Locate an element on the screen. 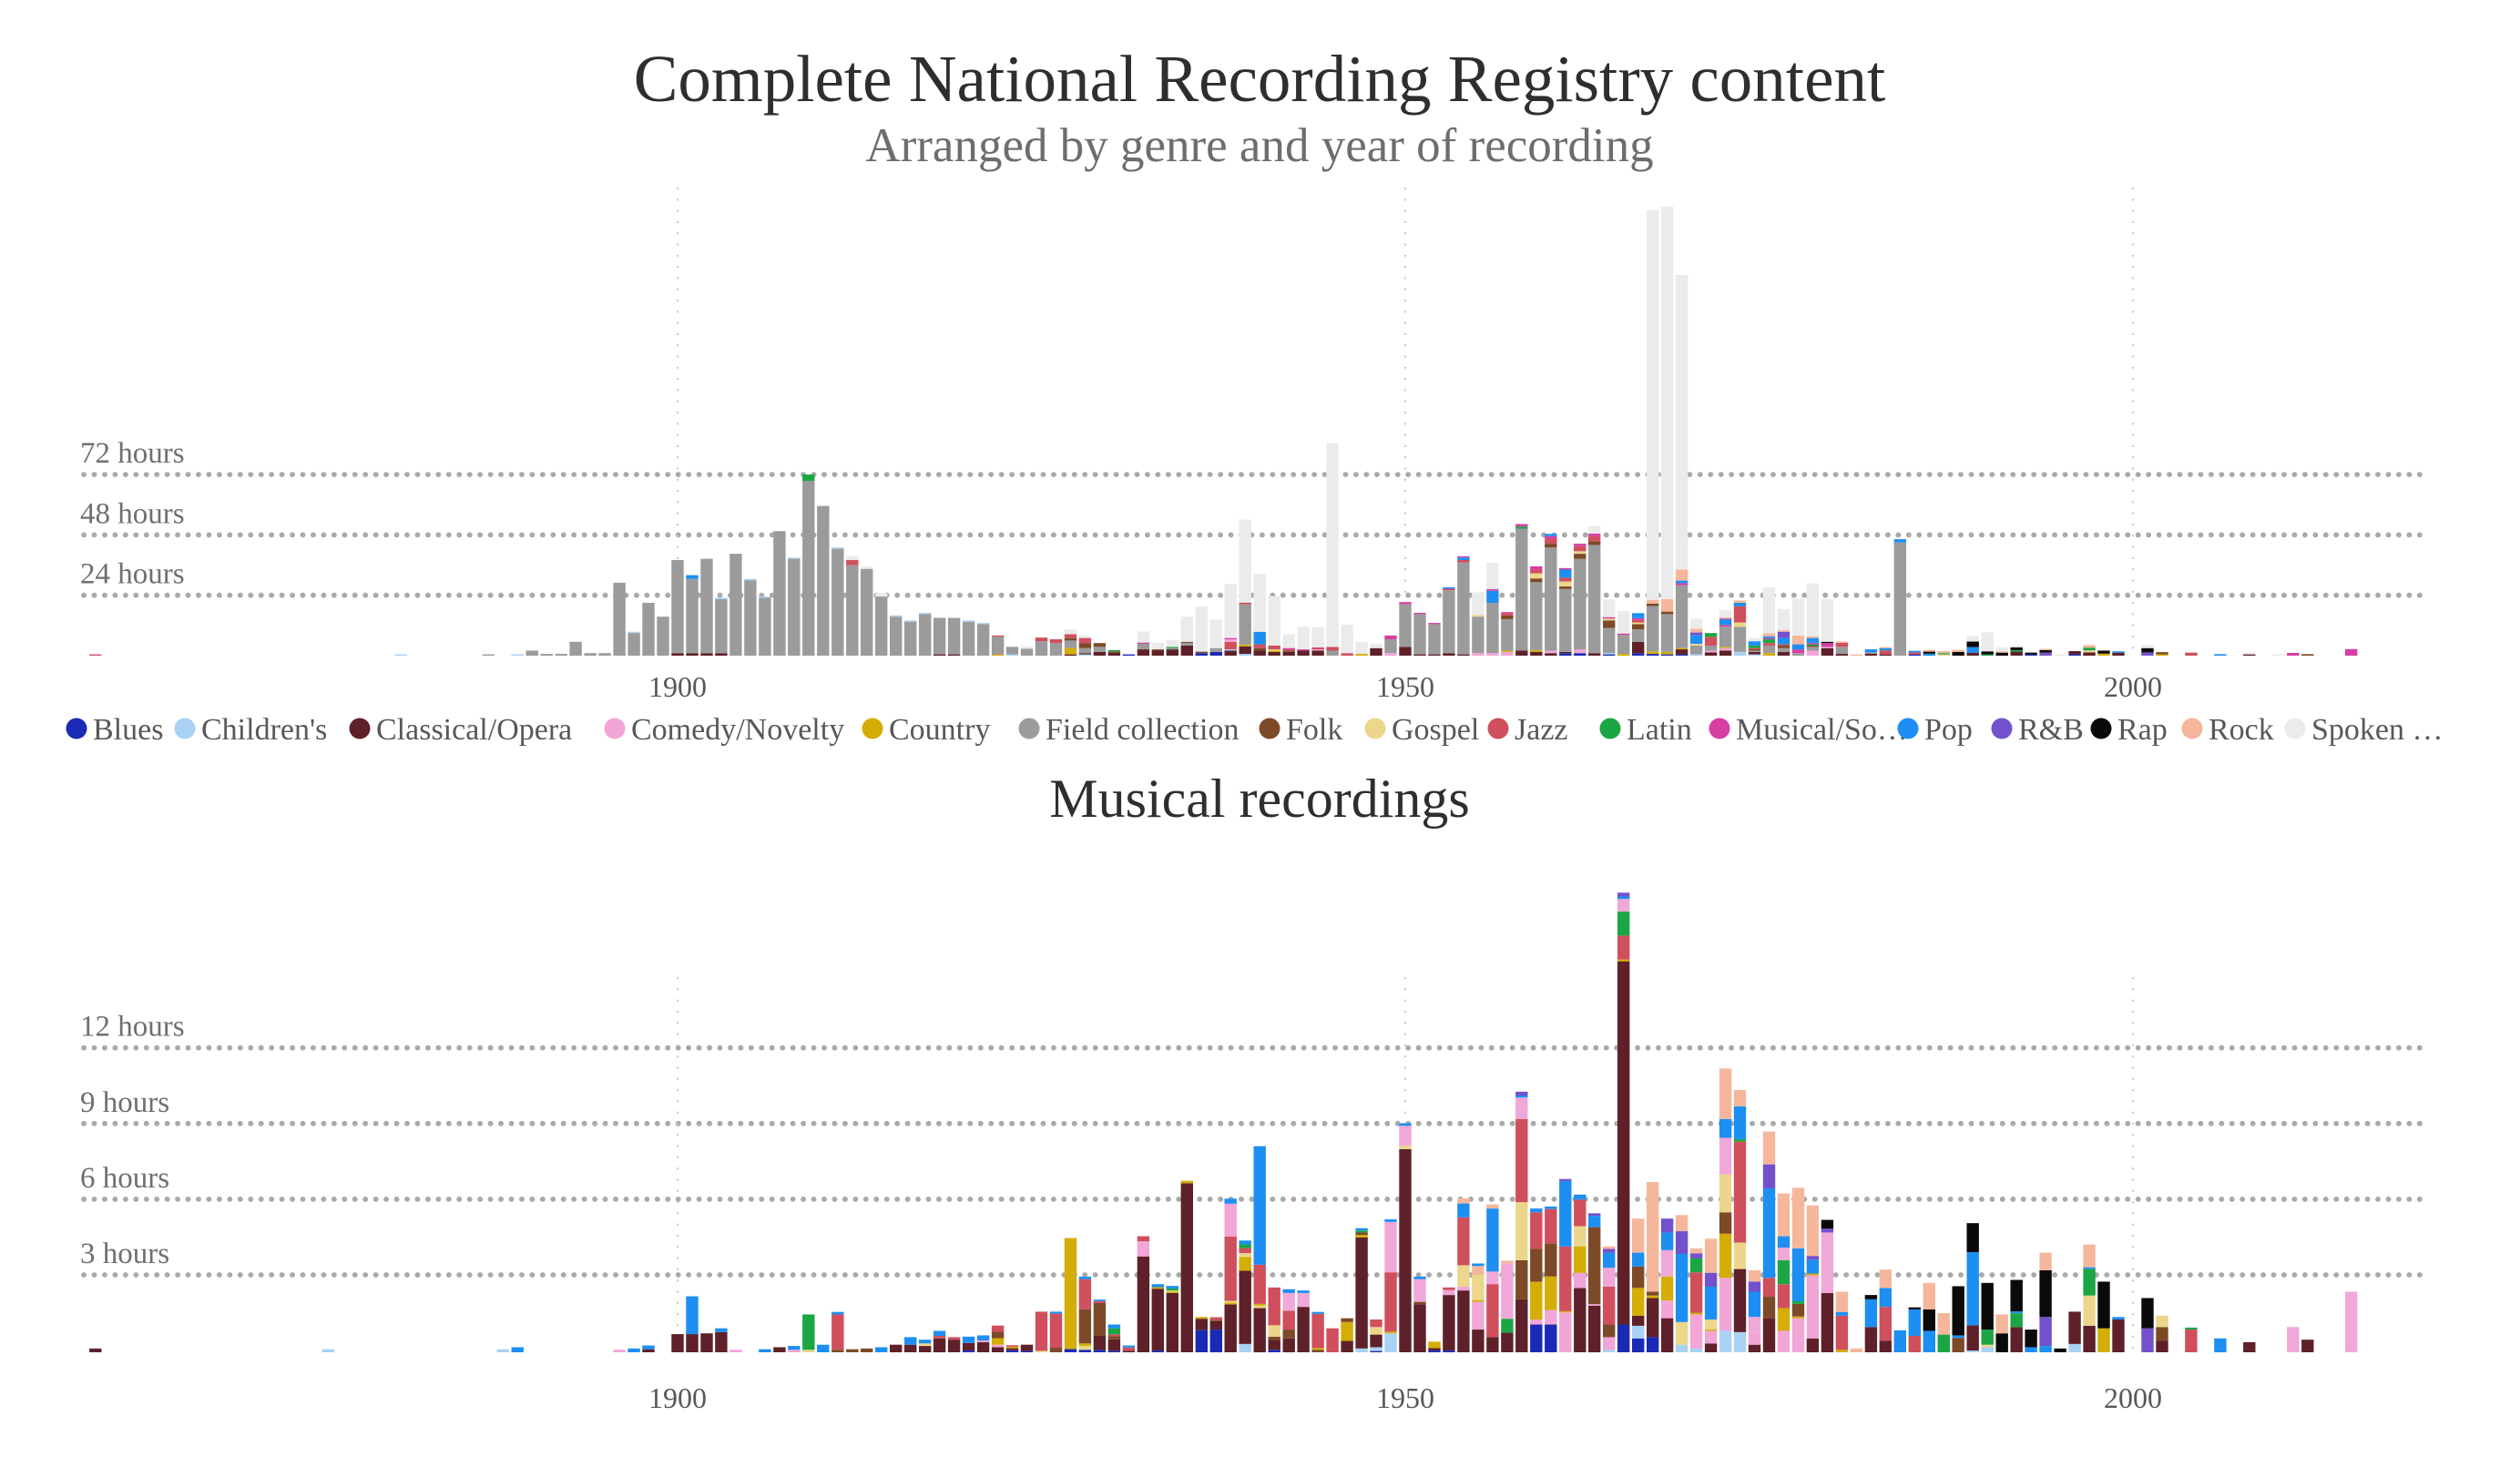  svg-text: Latin is located at coordinates (1659, 730).